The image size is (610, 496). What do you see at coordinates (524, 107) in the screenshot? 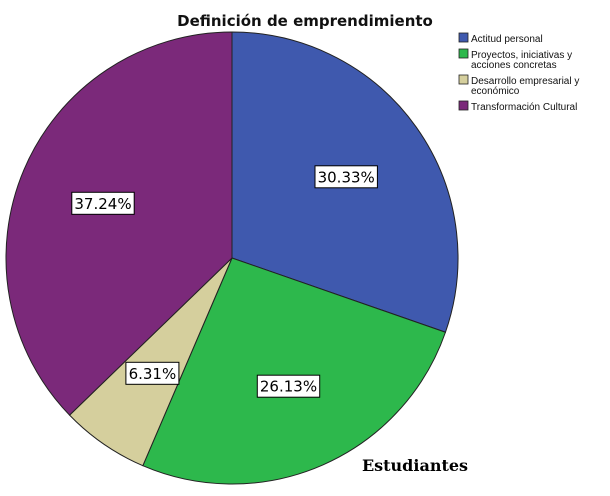
I see `legend-label-3-line-0: Transformación Cultural` at bounding box center [524, 107].